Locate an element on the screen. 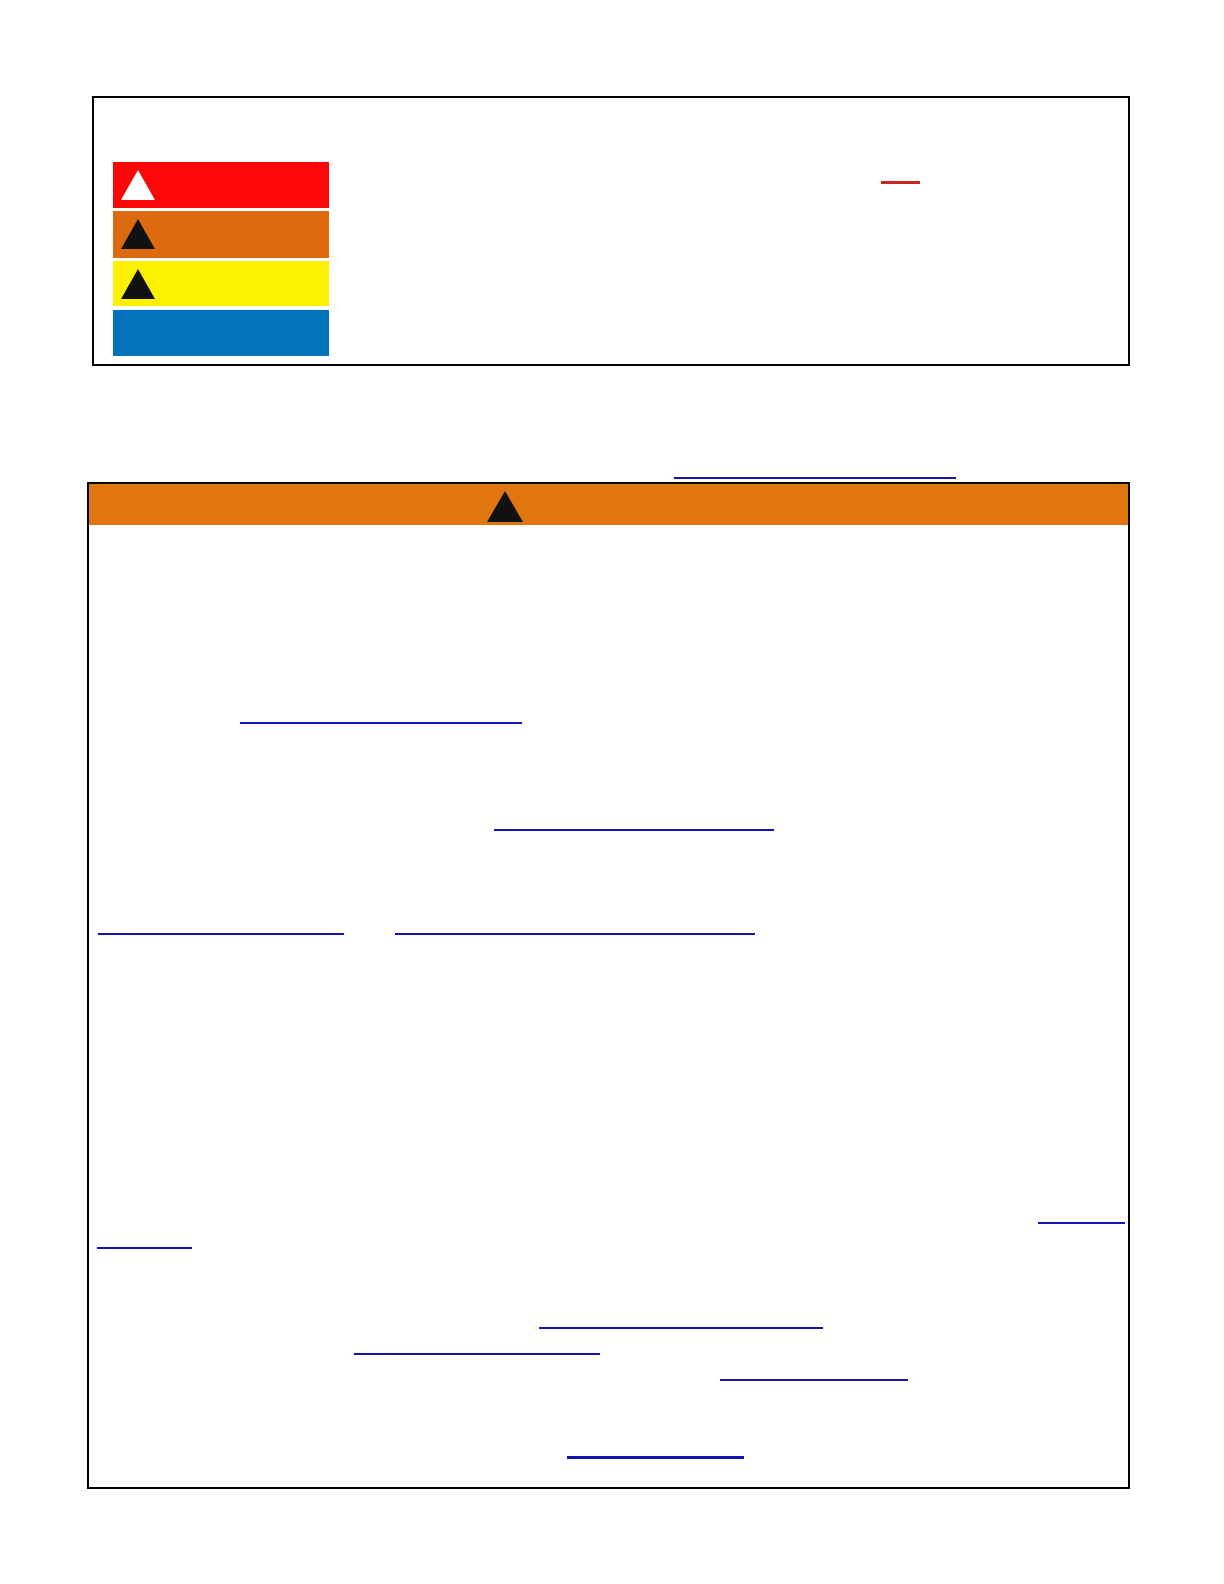 The image size is (1224, 1584). red-label-bar is located at coordinates (221, 185).